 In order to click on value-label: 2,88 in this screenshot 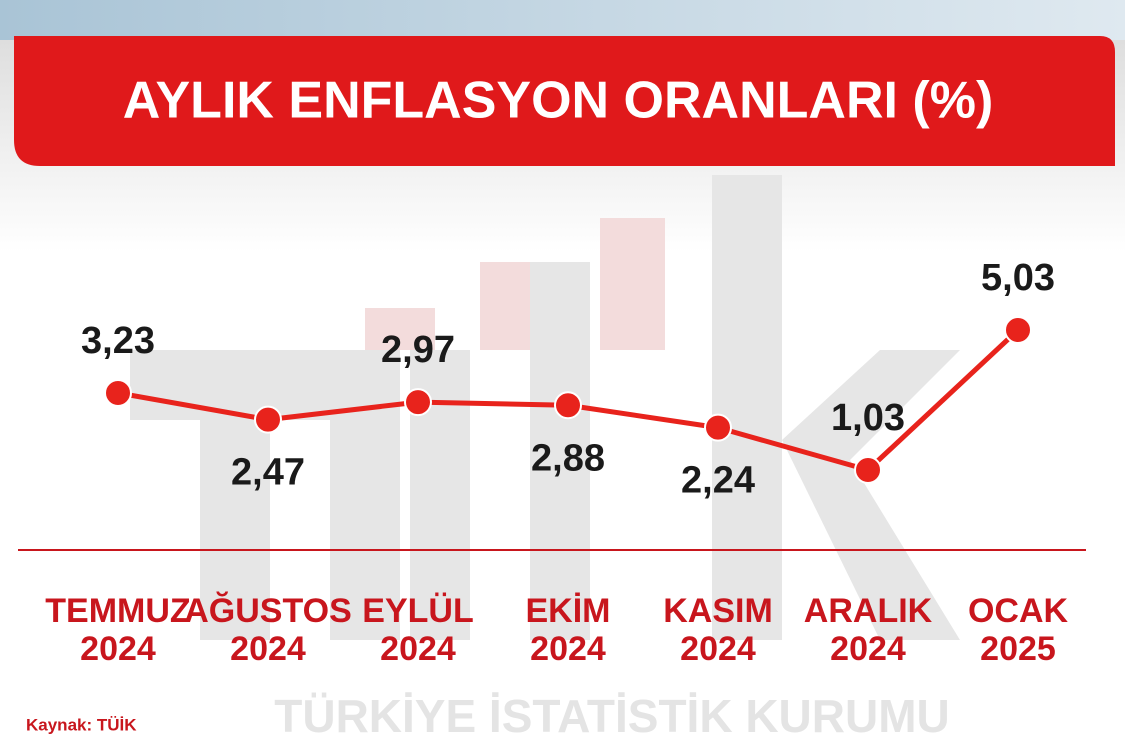, I will do `click(568, 458)`.